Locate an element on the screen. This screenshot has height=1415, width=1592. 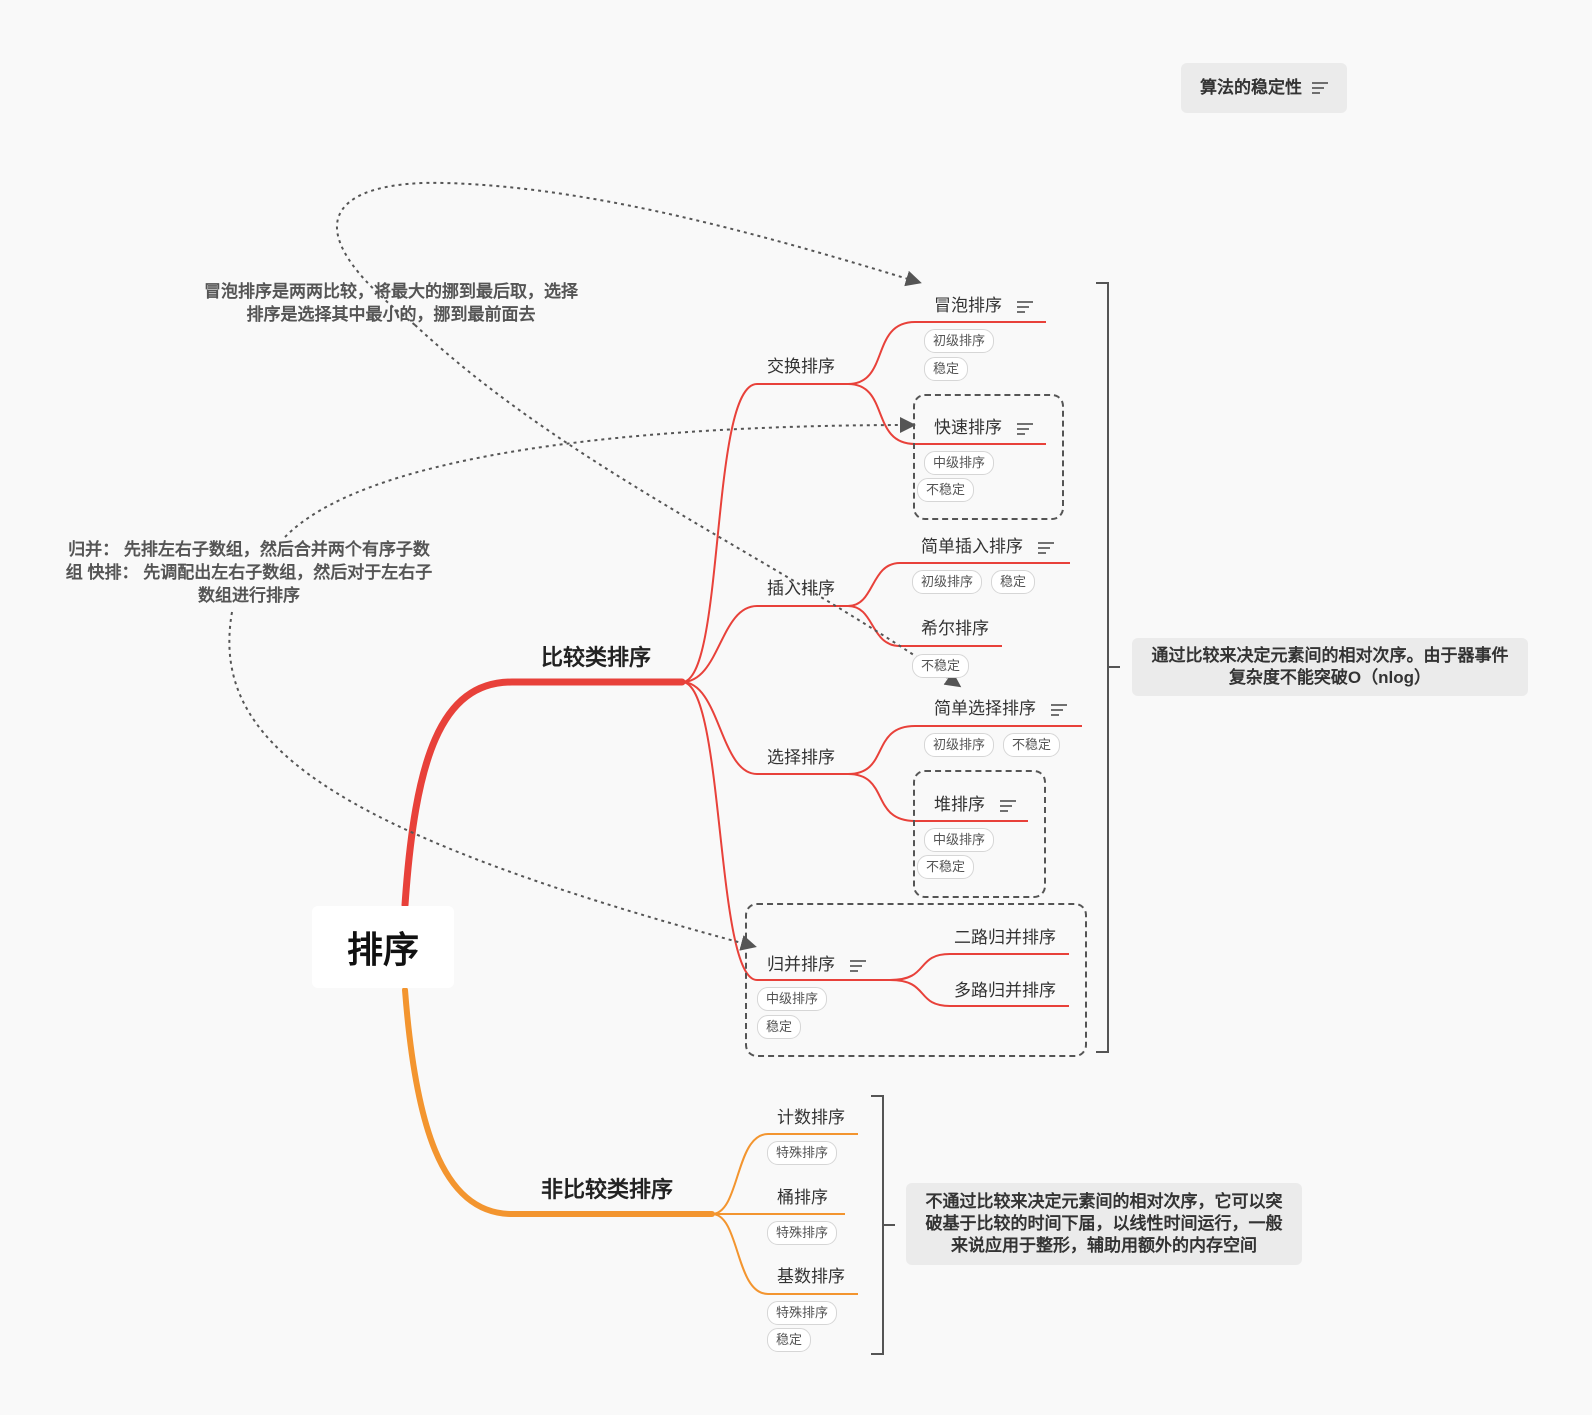
item-multi-way-merge: 多路归并排序 is located at coordinates (1005, 990).